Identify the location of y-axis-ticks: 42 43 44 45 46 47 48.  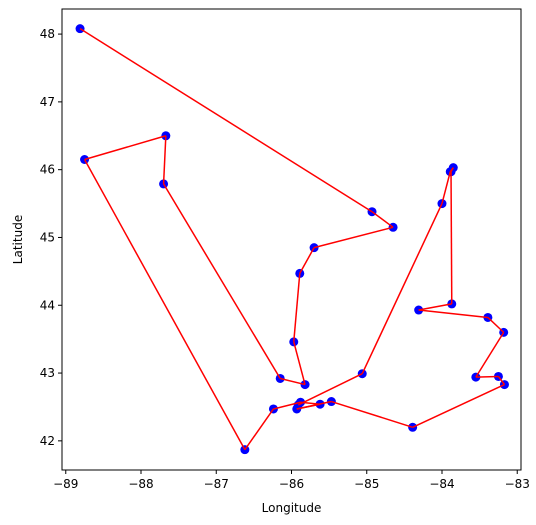
(51, 237).